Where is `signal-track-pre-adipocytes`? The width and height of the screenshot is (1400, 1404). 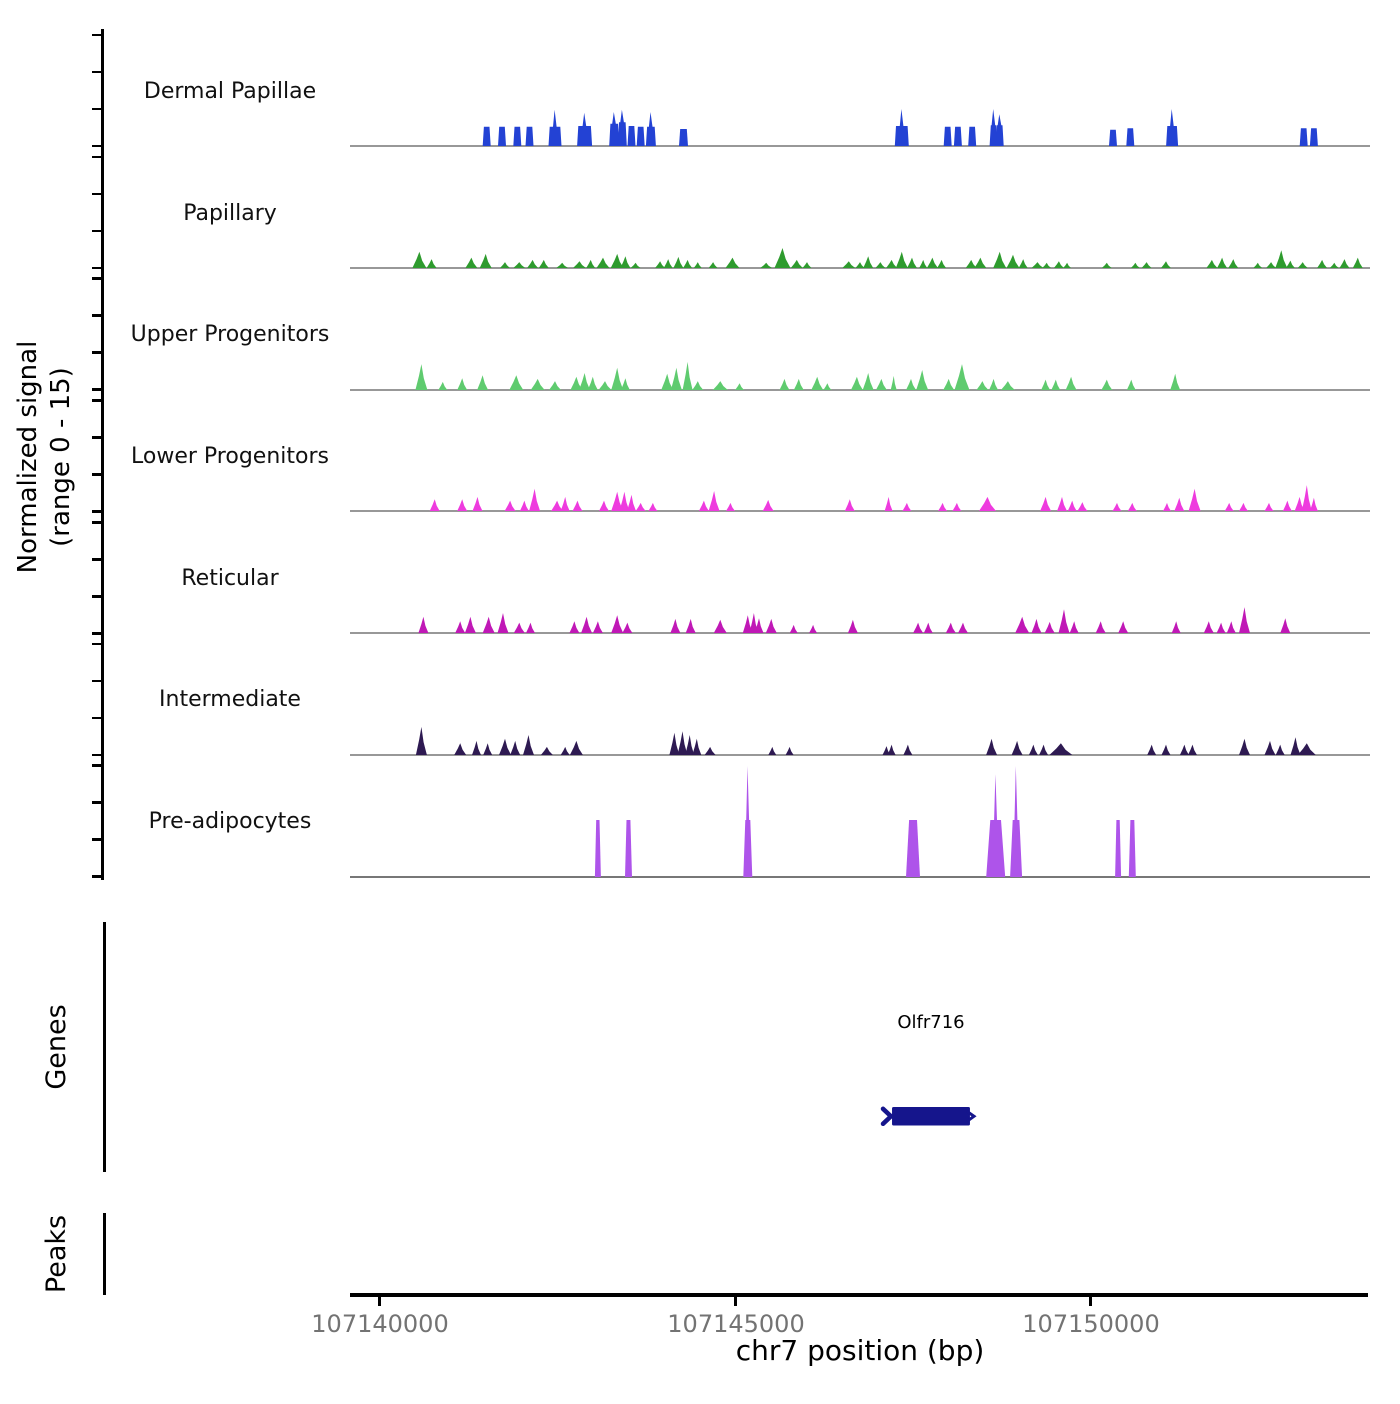 signal-track-pre-adipocytes is located at coordinates (860, 821).